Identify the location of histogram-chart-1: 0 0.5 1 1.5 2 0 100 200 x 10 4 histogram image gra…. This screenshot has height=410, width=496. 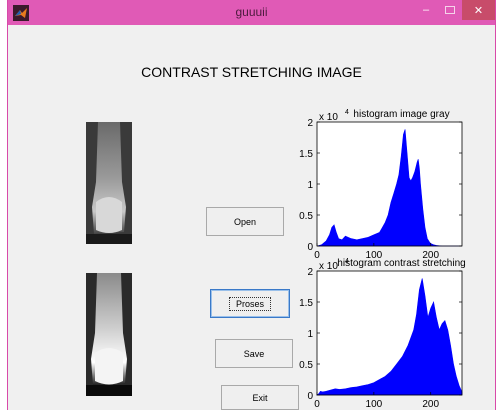
(381, 185).